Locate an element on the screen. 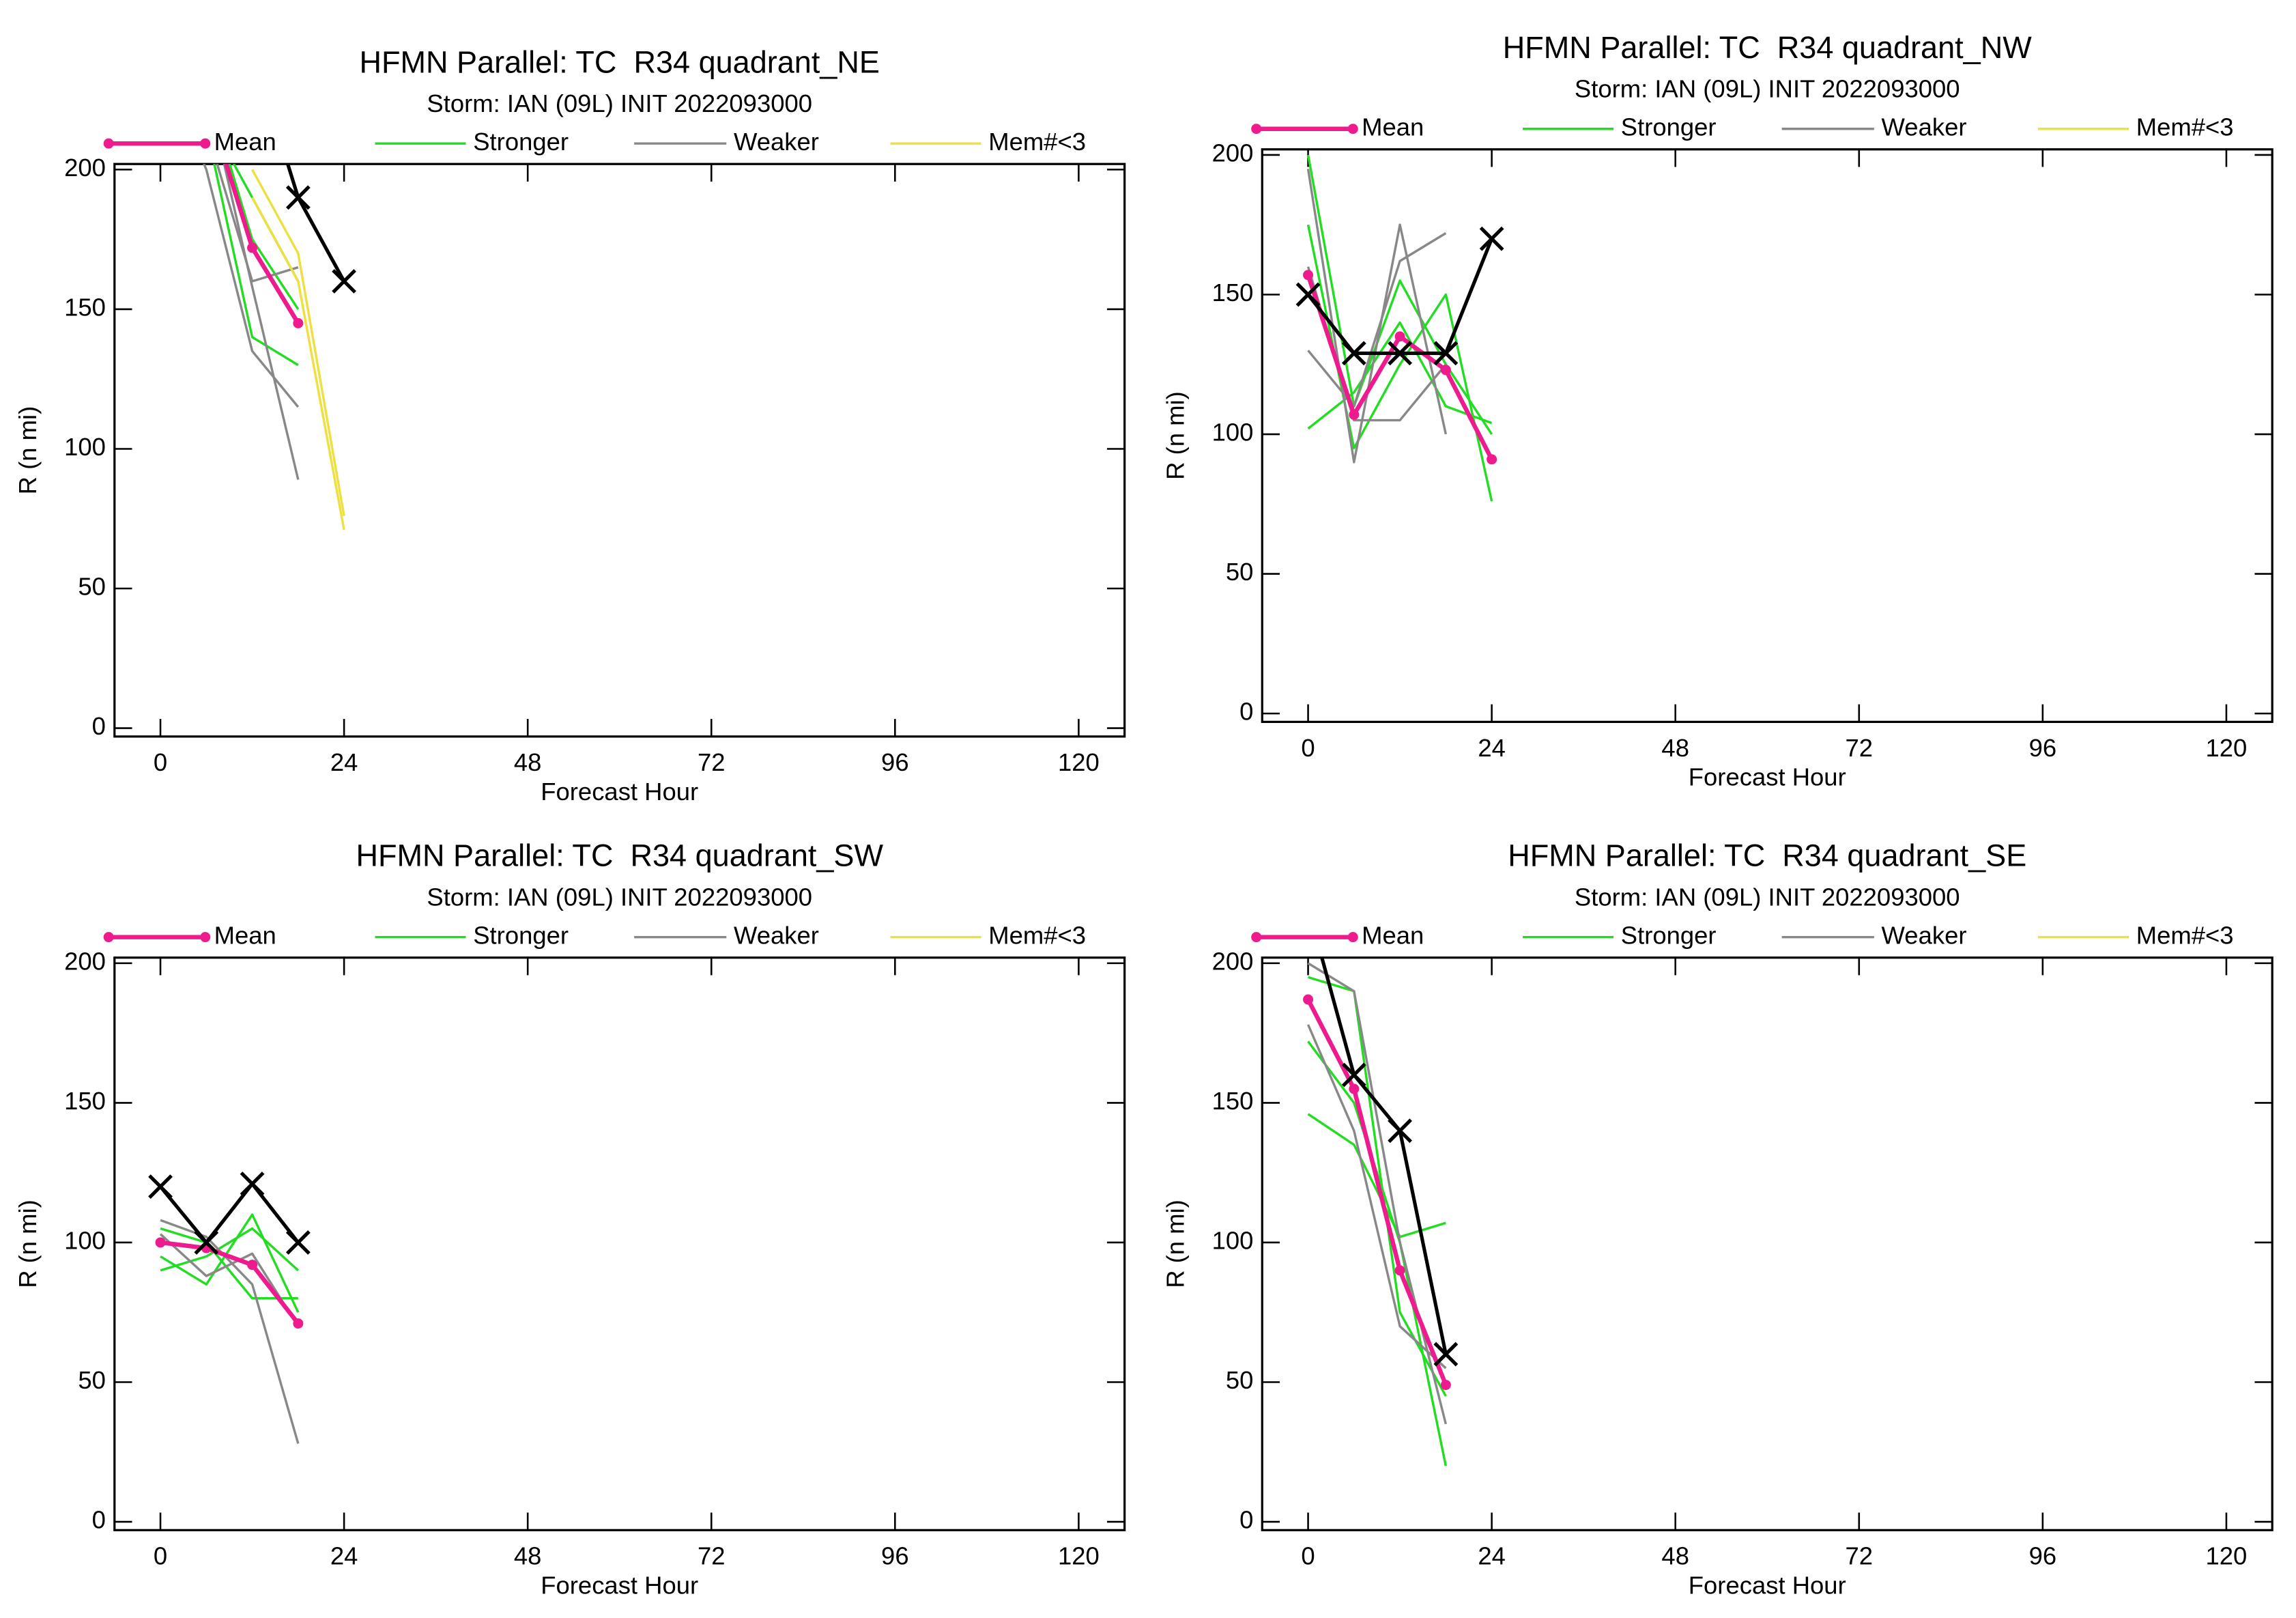  chart-title: HFMN Parallel: TC R34 quadrant_NW is located at coordinates (1768, 47).